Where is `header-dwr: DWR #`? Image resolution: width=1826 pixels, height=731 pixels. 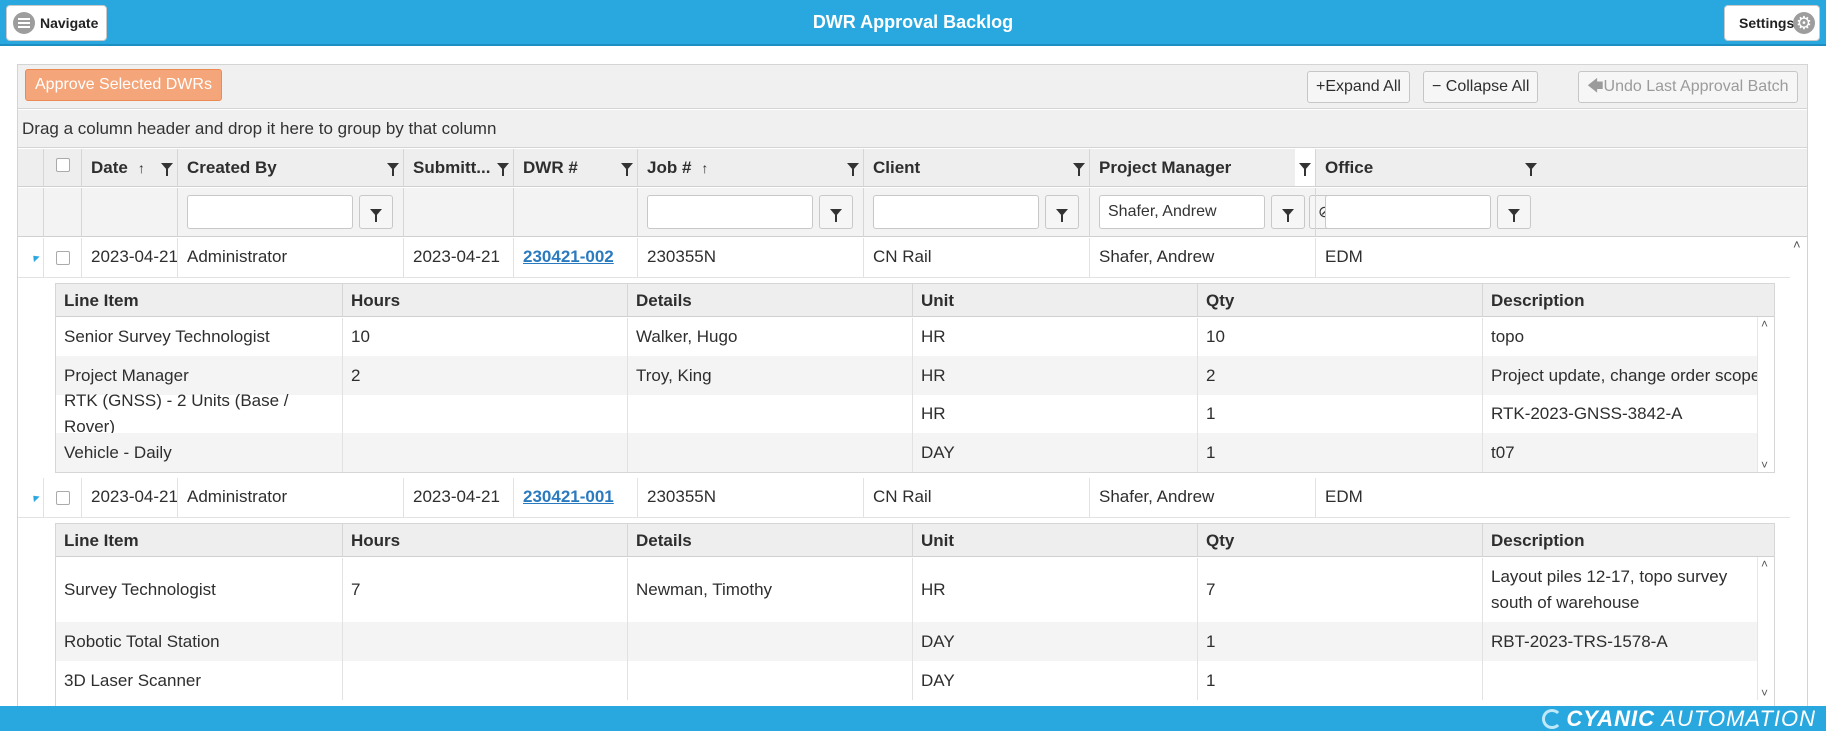 header-dwr: DWR # is located at coordinates (575, 167).